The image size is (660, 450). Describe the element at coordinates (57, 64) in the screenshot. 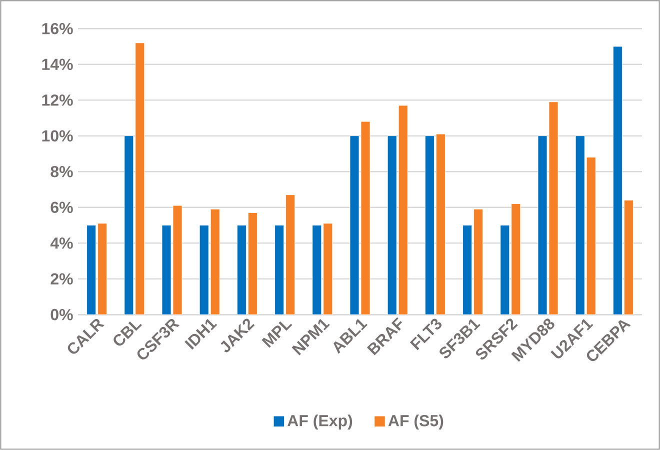

I see `y-tick-label: 14%` at that location.